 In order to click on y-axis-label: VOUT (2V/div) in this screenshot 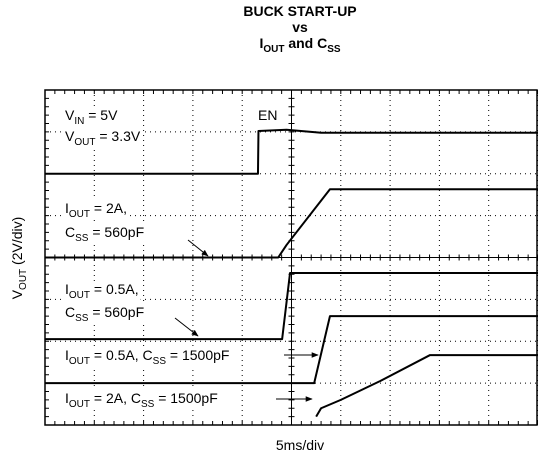, I will do `click(19, 258)`.